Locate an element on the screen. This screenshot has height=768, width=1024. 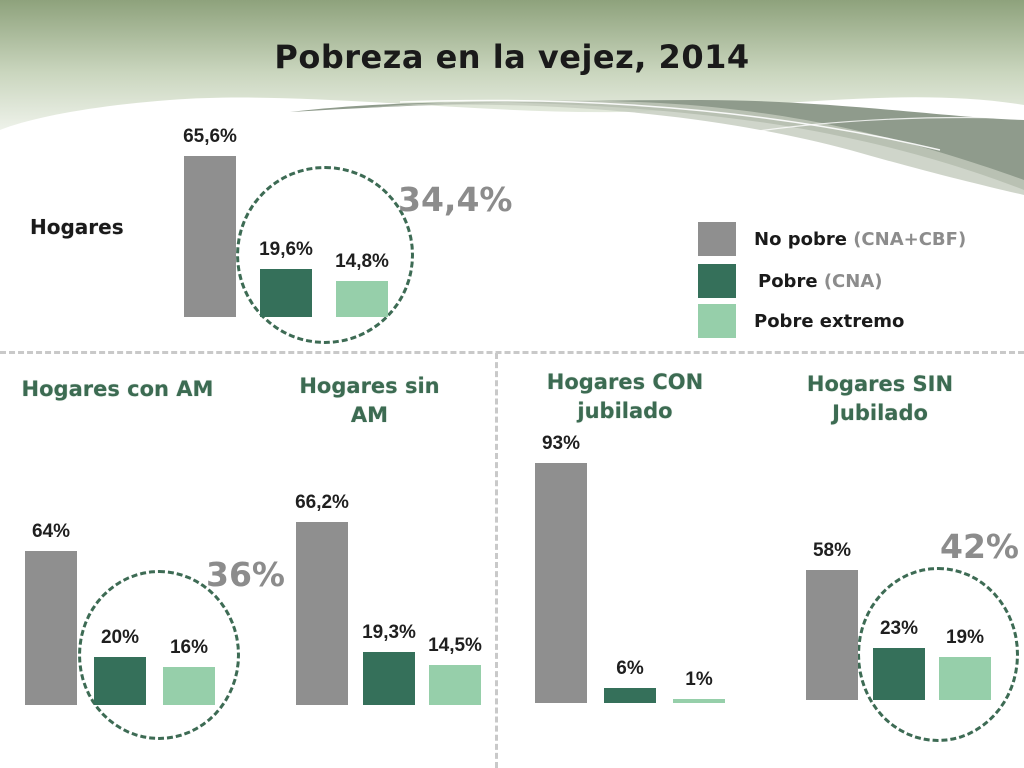
legend-item-pobre: Pobre (CNA) is located at coordinates (858, 281).